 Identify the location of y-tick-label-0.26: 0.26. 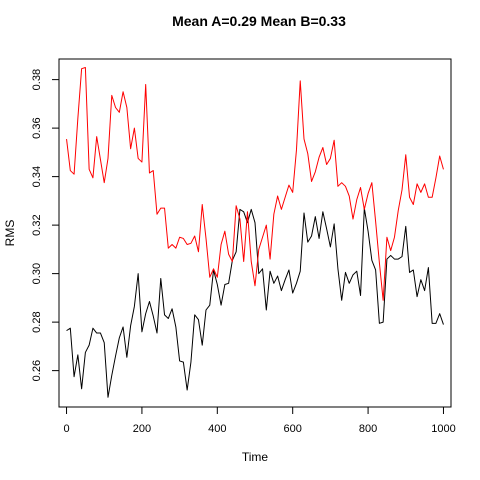
(37, 370).